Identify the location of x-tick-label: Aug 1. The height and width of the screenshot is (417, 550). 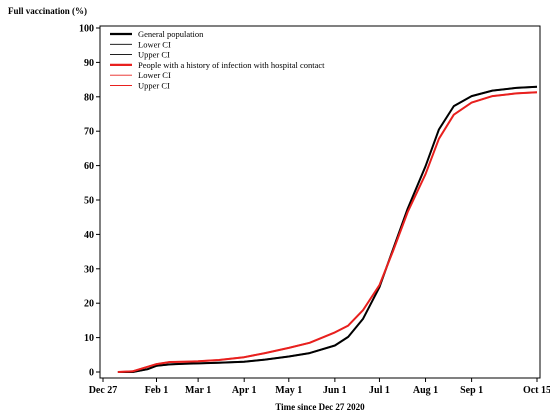
(425, 390).